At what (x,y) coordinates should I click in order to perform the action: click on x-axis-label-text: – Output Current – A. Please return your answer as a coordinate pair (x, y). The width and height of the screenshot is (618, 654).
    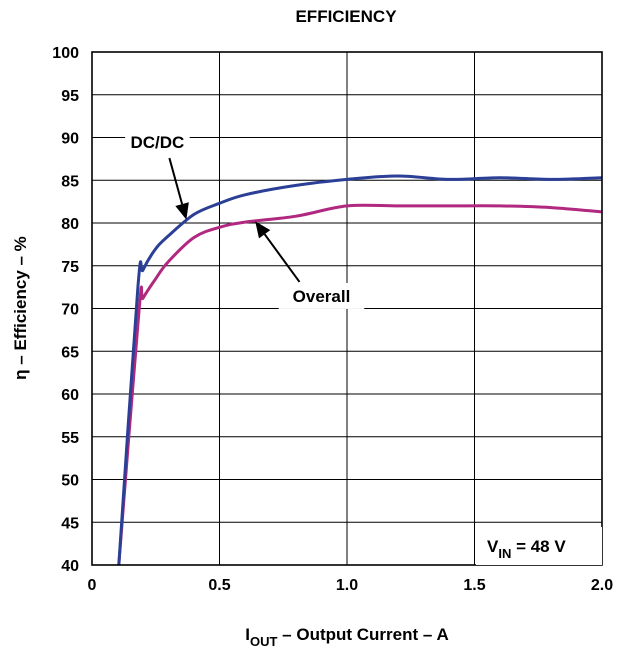
    Looking at the image, I should click on (362, 634).